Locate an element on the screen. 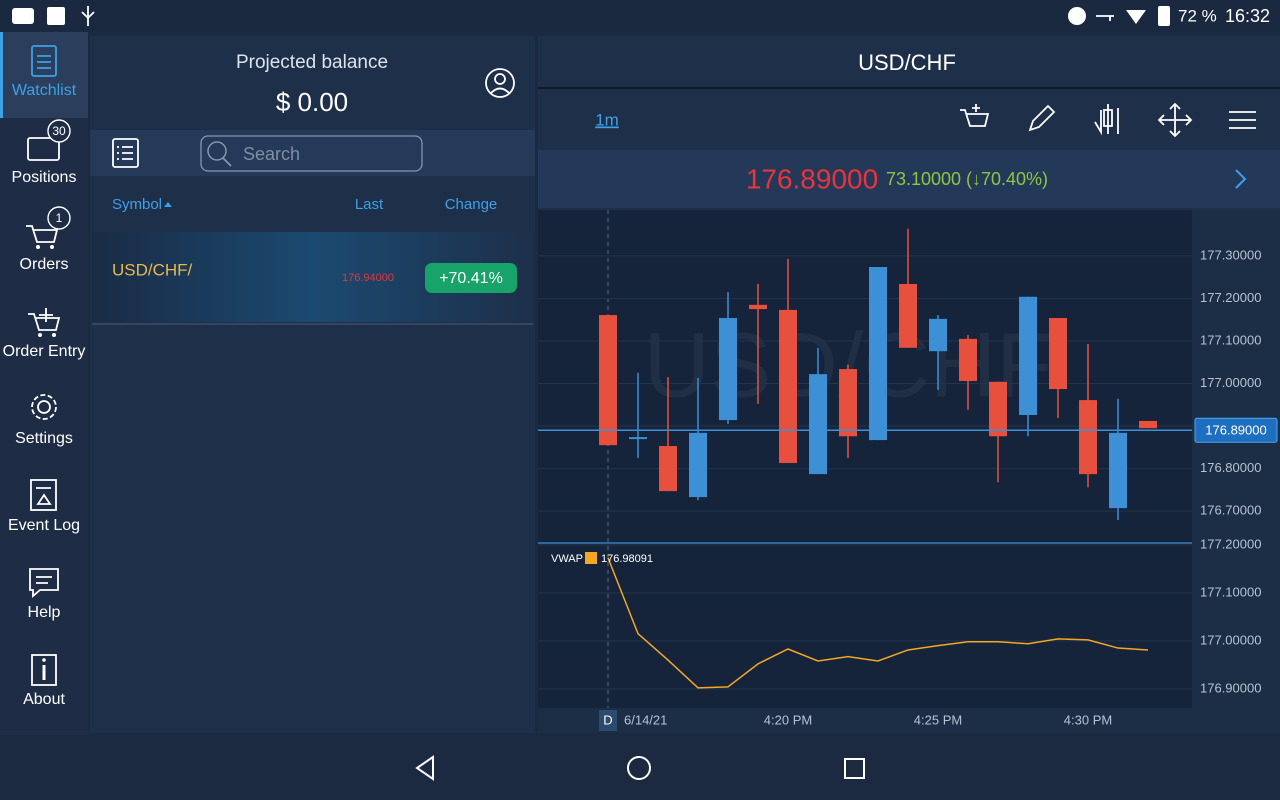 The image size is (1280, 800). watchlist-row: USD/CHF/ 176.94000 +70.41% is located at coordinates (312, 277).